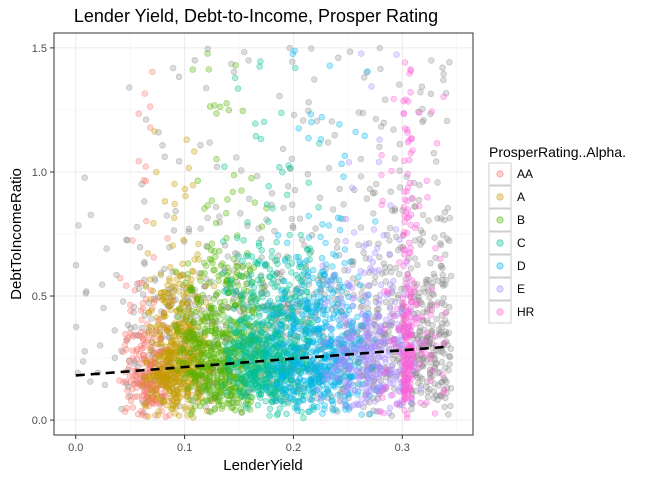 The width and height of the screenshot is (672, 480). What do you see at coordinates (511, 312) in the screenshot?
I see `legend-item-hr: HR` at bounding box center [511, 312].